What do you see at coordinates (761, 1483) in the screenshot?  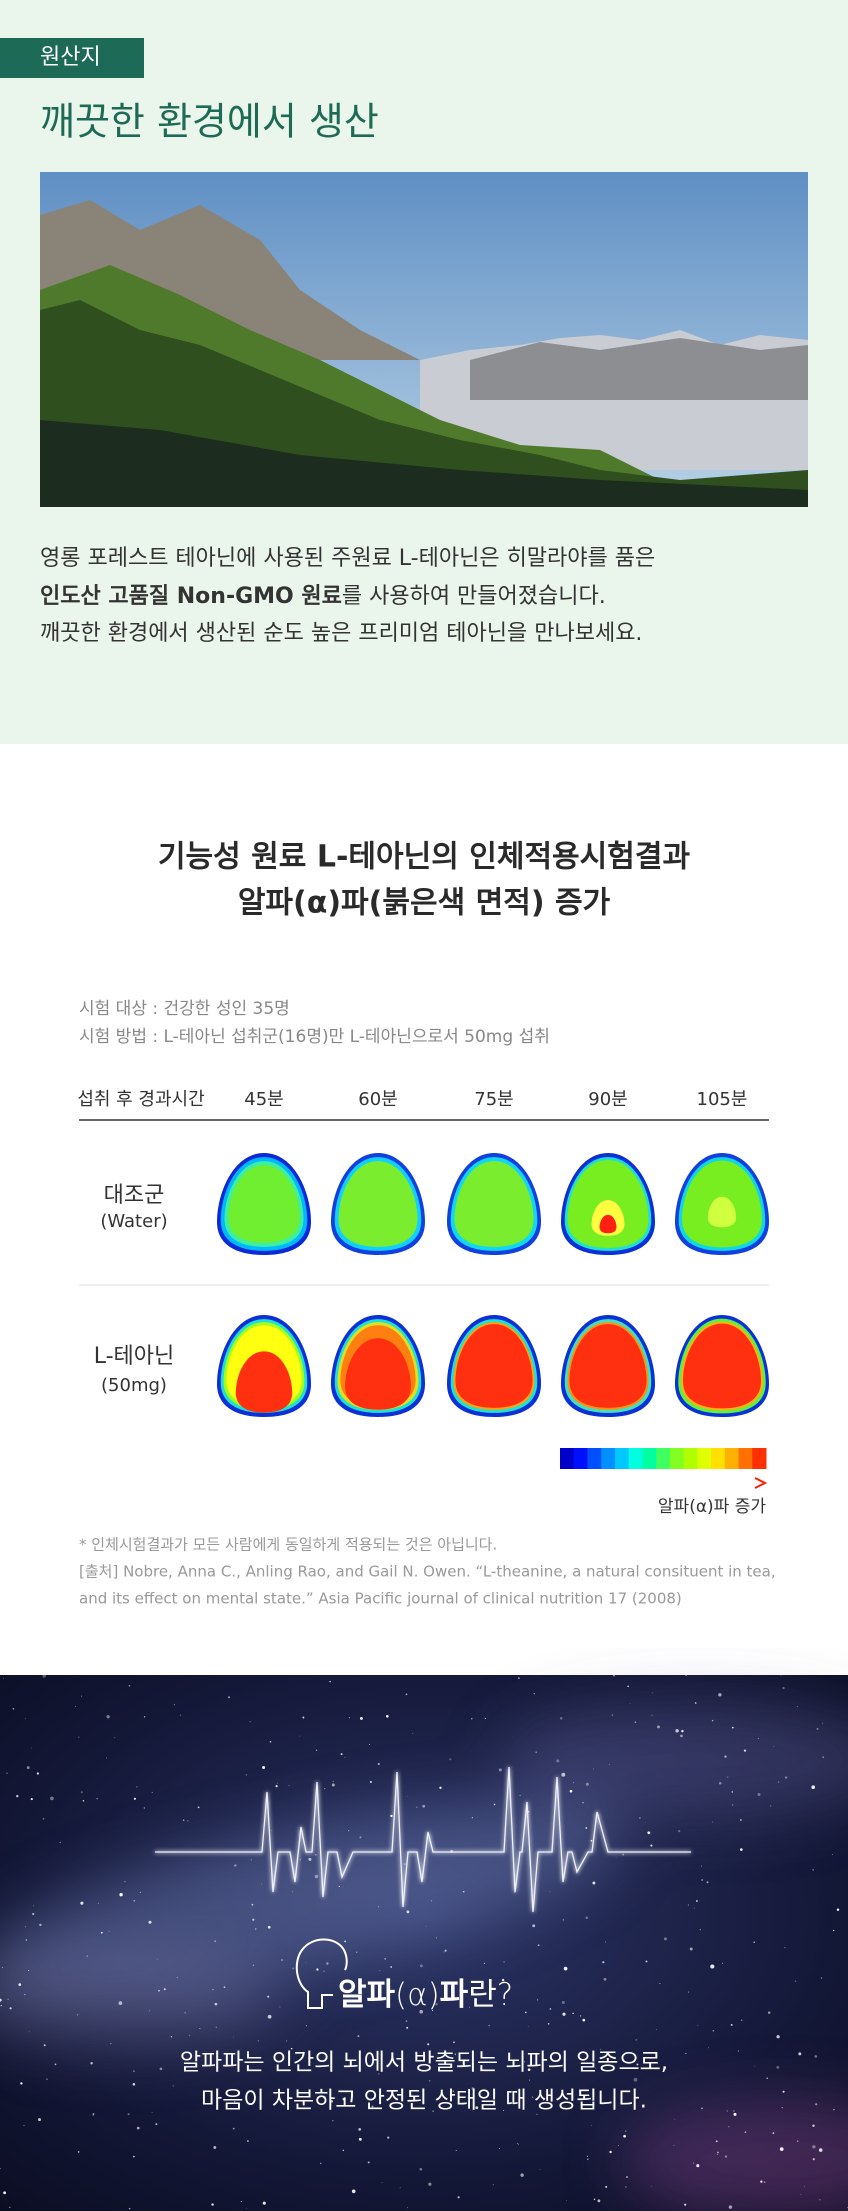 I see `scale-arrowhead` at bounding box center [761, 1483].